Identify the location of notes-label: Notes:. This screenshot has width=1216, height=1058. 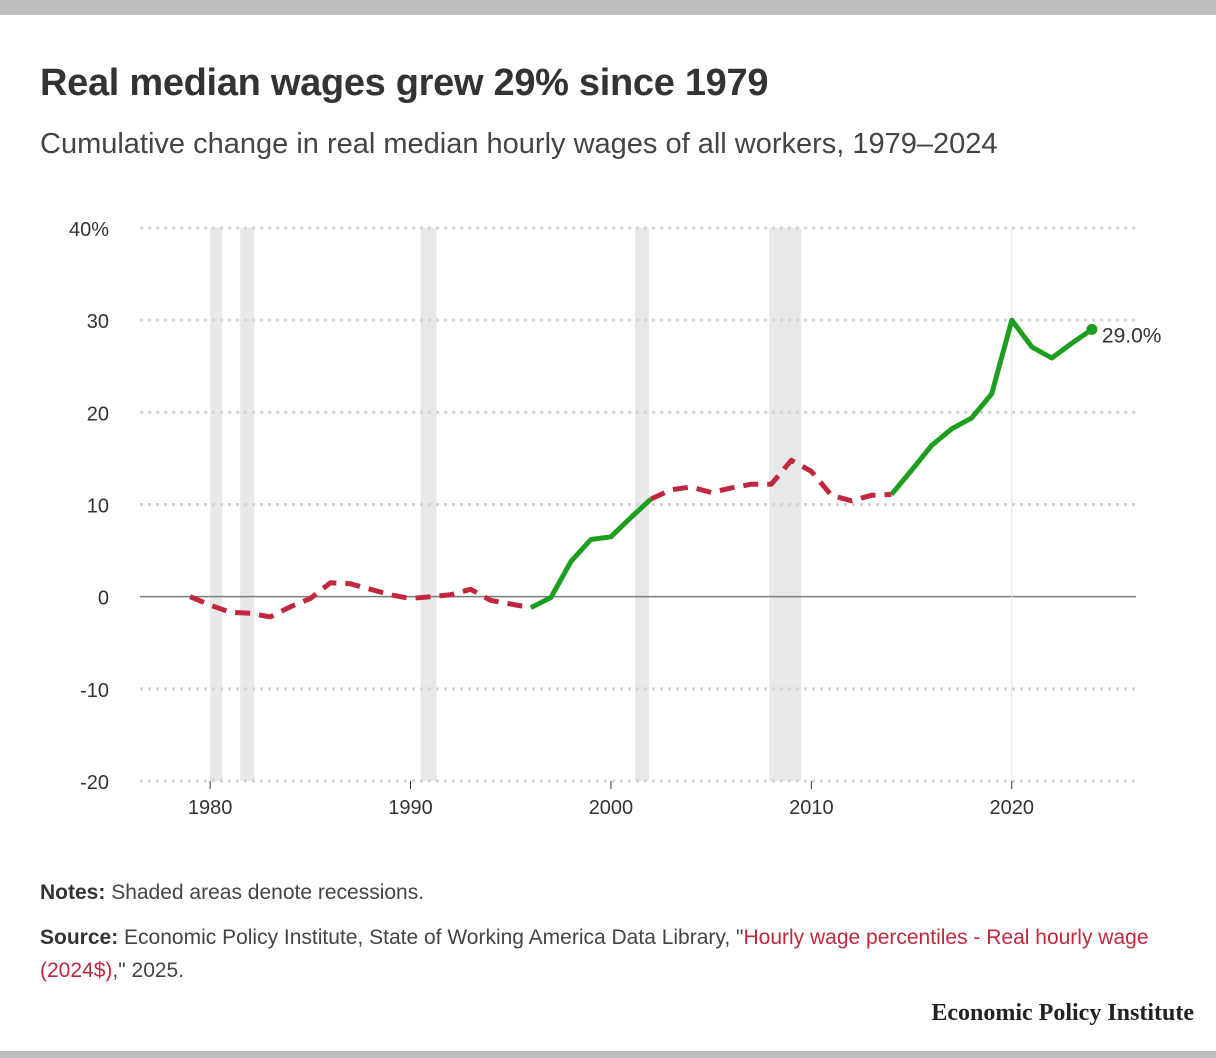
(73, 892).